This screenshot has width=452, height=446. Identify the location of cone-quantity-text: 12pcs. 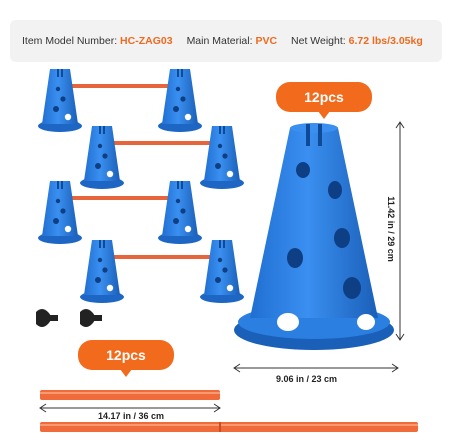
(324, 97).